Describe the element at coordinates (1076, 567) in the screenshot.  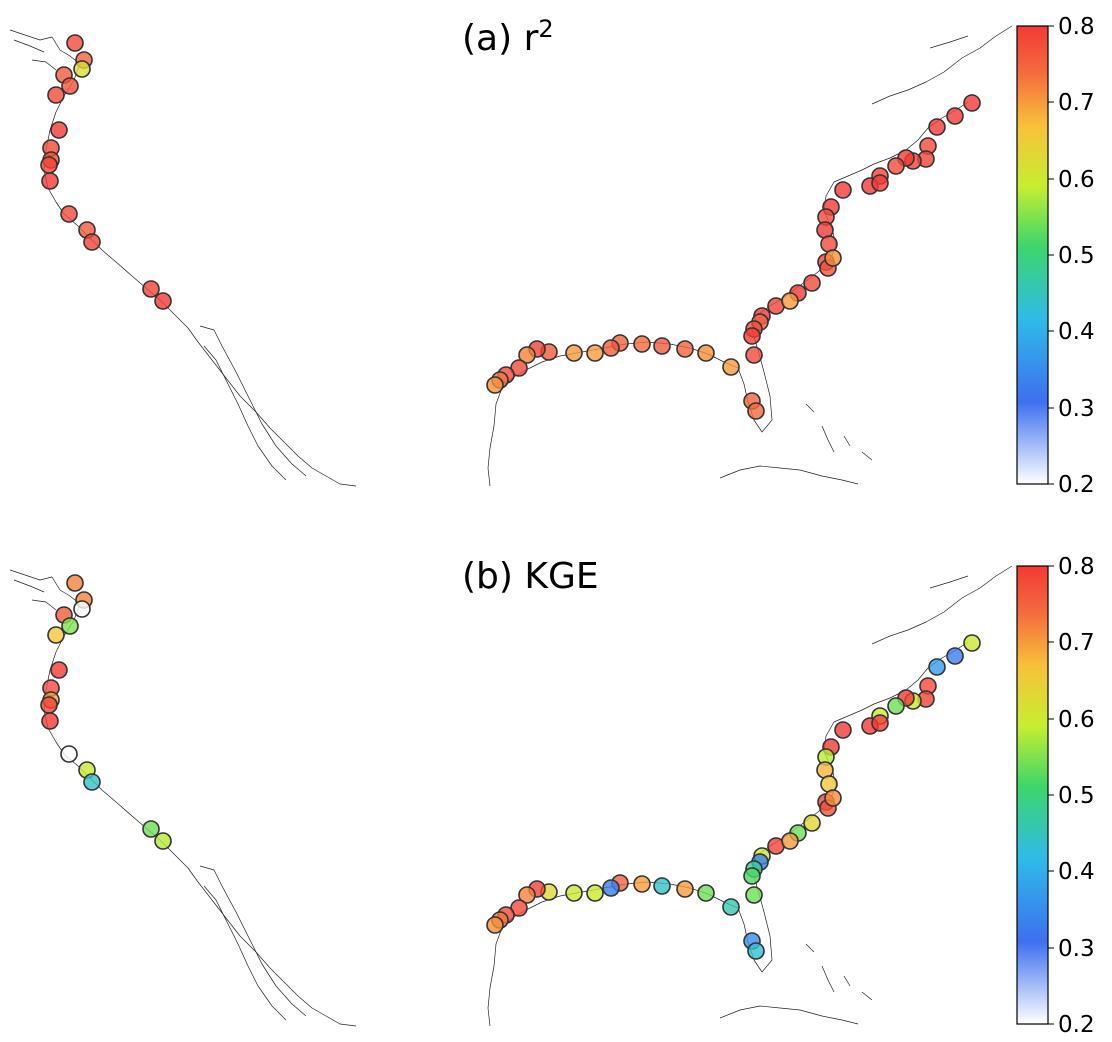
I see `colorbar-b-tick-label: 0.8` at that location.